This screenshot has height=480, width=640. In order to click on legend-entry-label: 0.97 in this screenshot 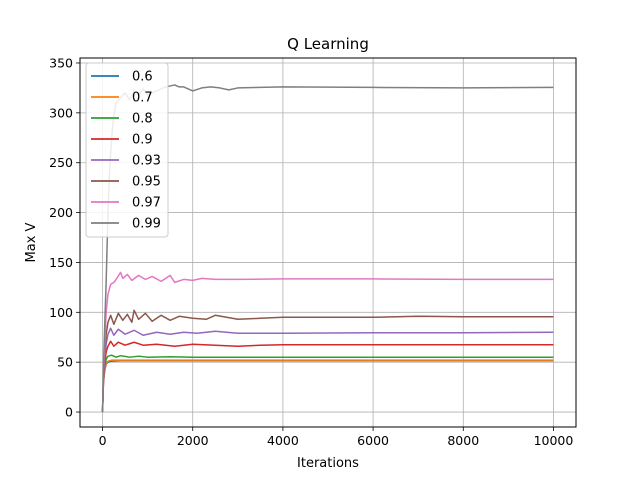, I will do `click(146, 203)`.